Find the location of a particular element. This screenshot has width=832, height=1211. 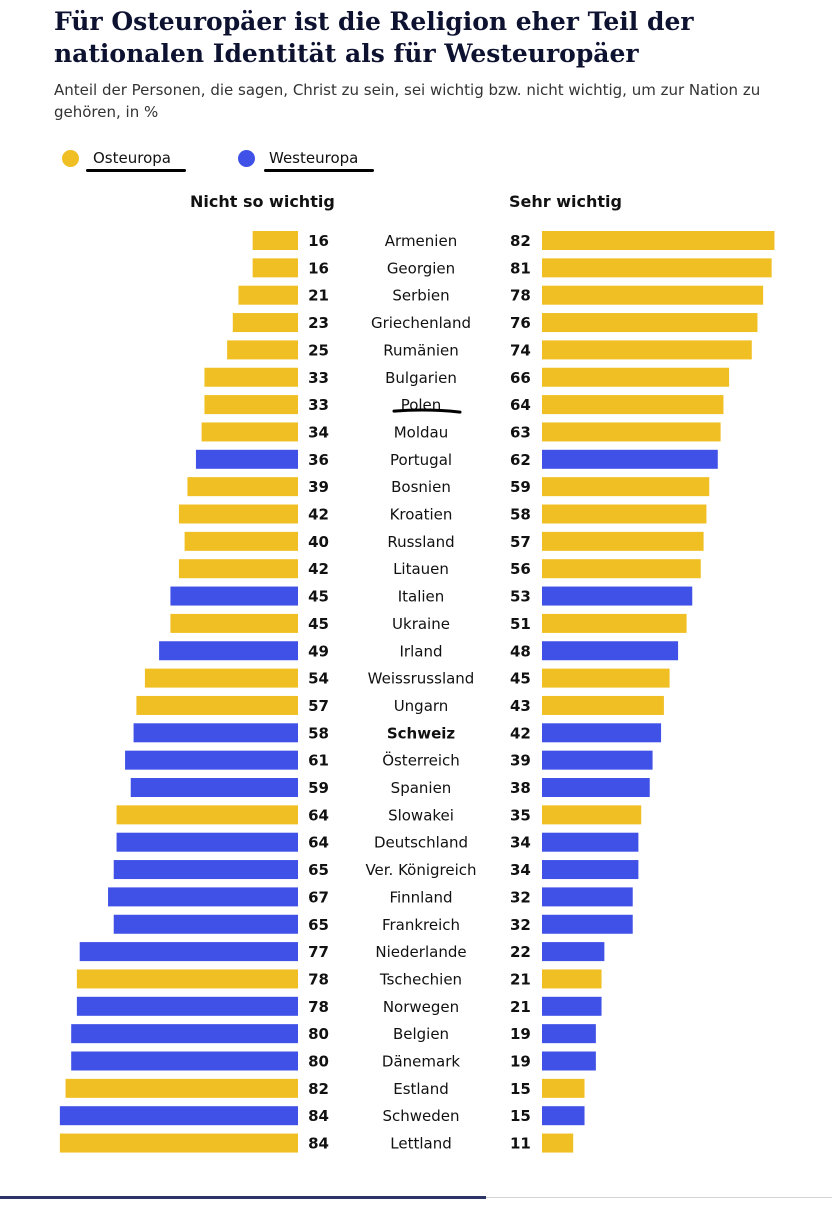

bar-sehr-wichtig-deutschland is located at coordinates (590, 842).